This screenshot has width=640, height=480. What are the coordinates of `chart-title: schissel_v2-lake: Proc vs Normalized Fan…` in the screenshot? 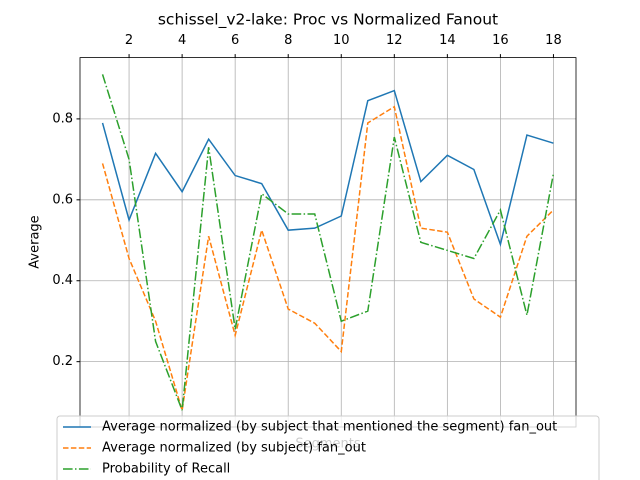 It's located at (328, 20).